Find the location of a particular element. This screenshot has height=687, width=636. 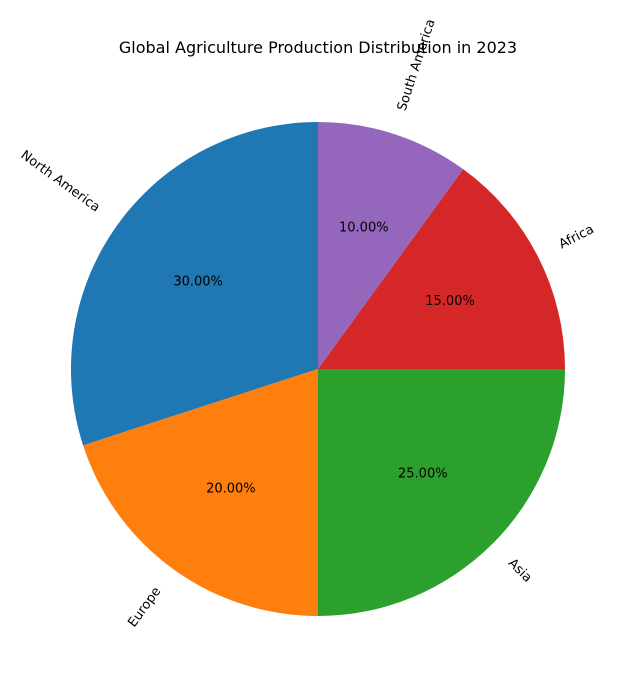

percent-label-asia: 25.00% is located at coordinates (423, 473).